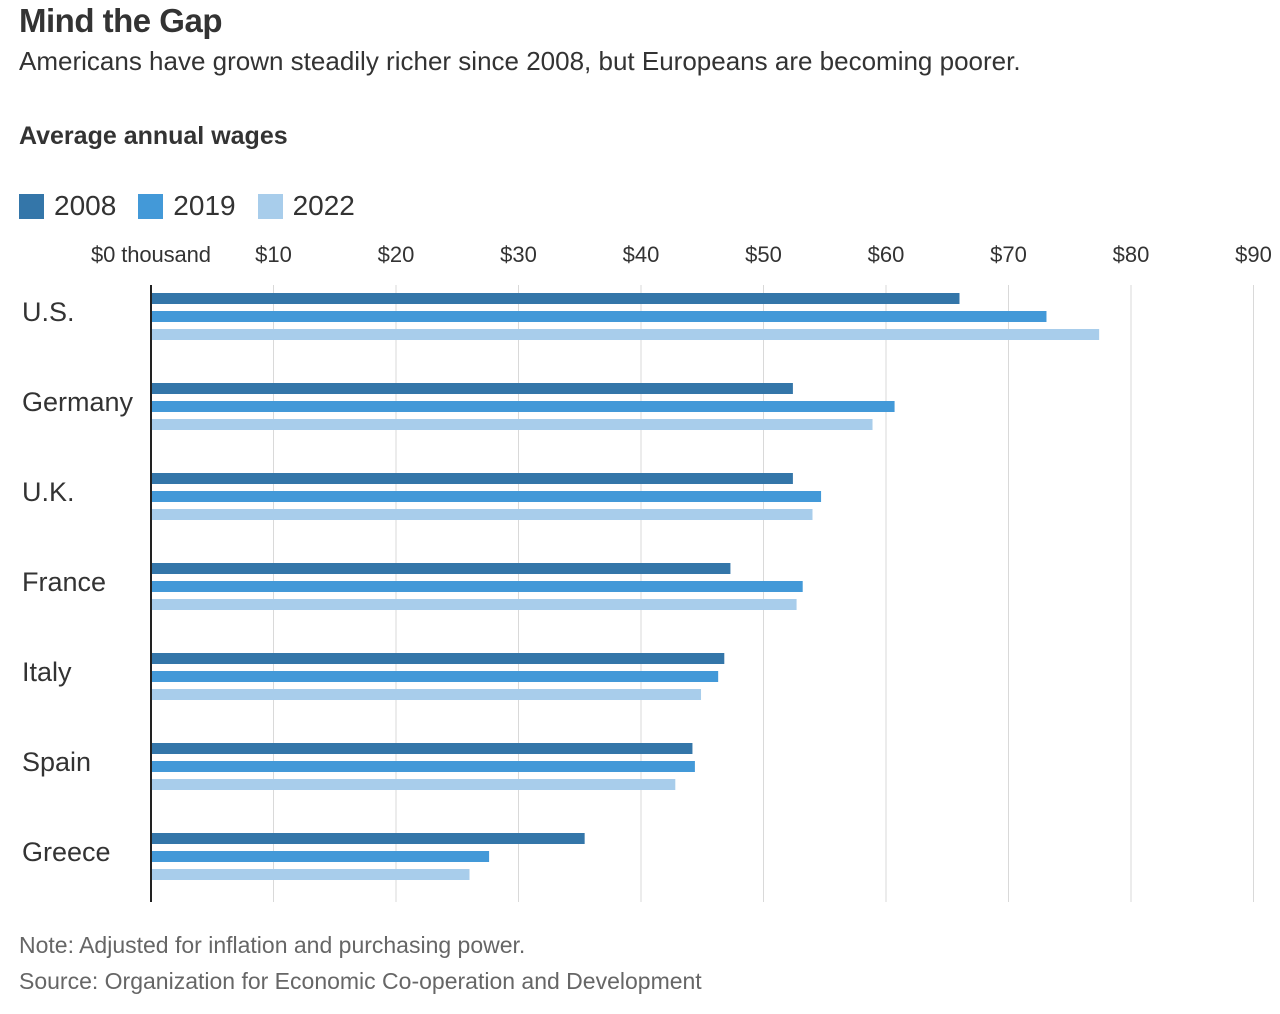 The height and width of the screenshot is (1014, 1280). I want to click on legend-label-2022: 2022, so click(323, 205).